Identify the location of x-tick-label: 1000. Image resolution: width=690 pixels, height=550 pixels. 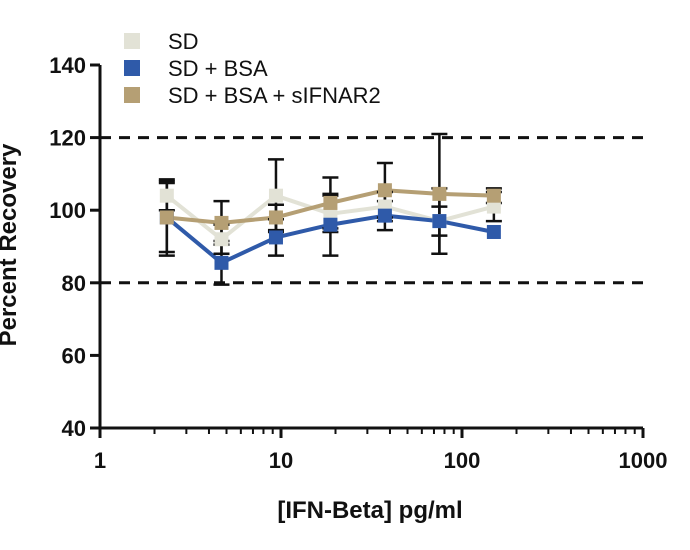
(643, 460).